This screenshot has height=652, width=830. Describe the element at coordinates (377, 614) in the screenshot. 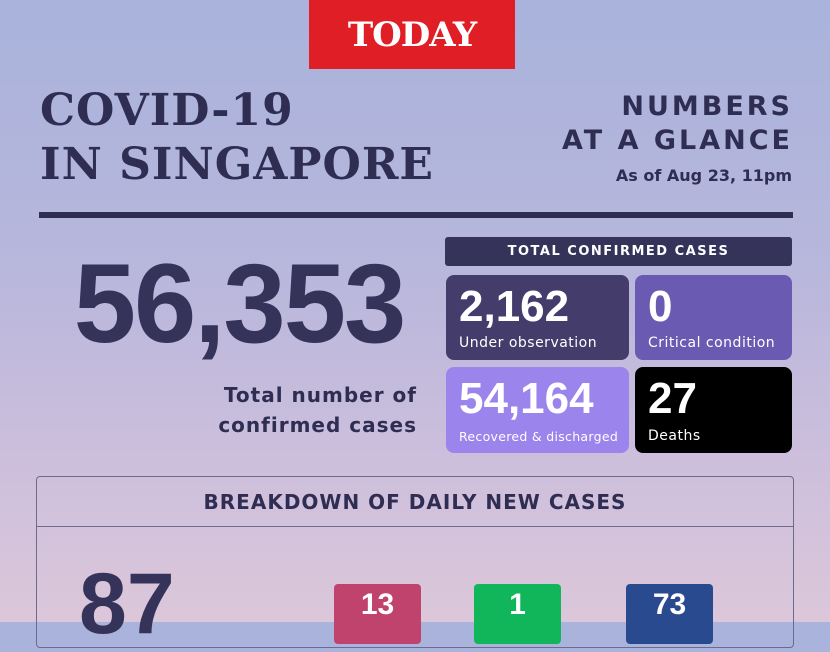

I see `daily-item-1: 13` at that location.